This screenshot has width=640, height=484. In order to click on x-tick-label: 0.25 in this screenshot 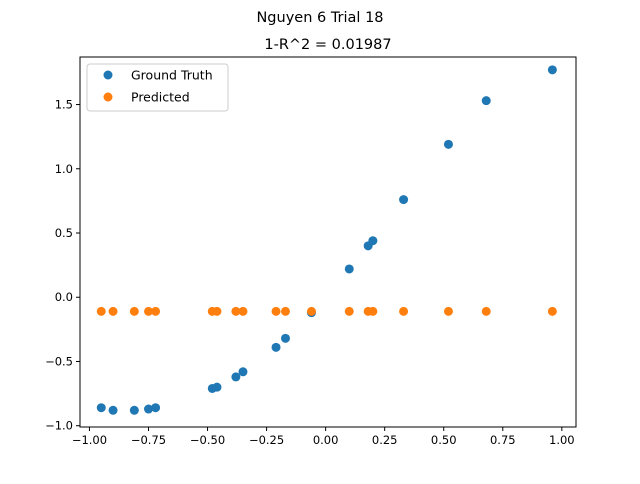, I will do `click(385, 440)`.